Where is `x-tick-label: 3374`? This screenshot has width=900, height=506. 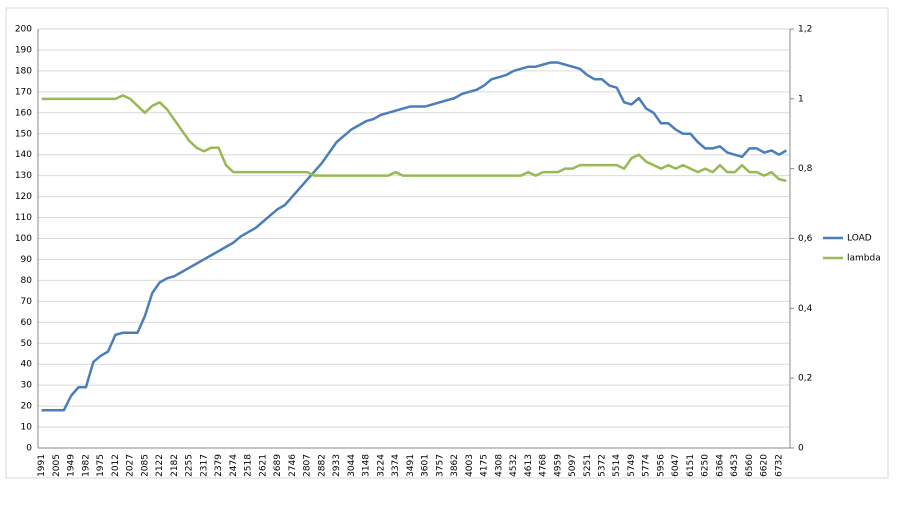 x-tick-label: 3374 is located at coordinates (396, 465).